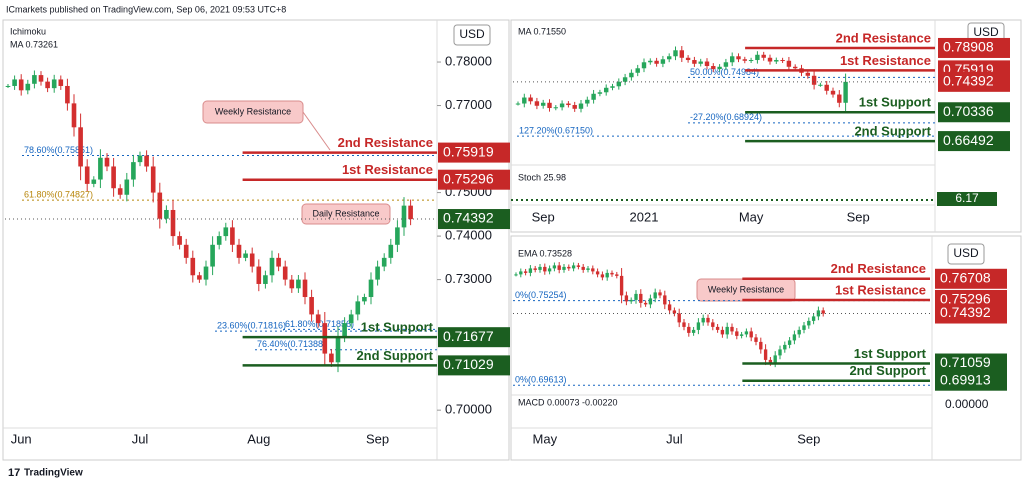  What do you see at coordinates (258, 438) in the screenshot?
I see `x-tick-label: Aug` at bounding box center [258, 438].